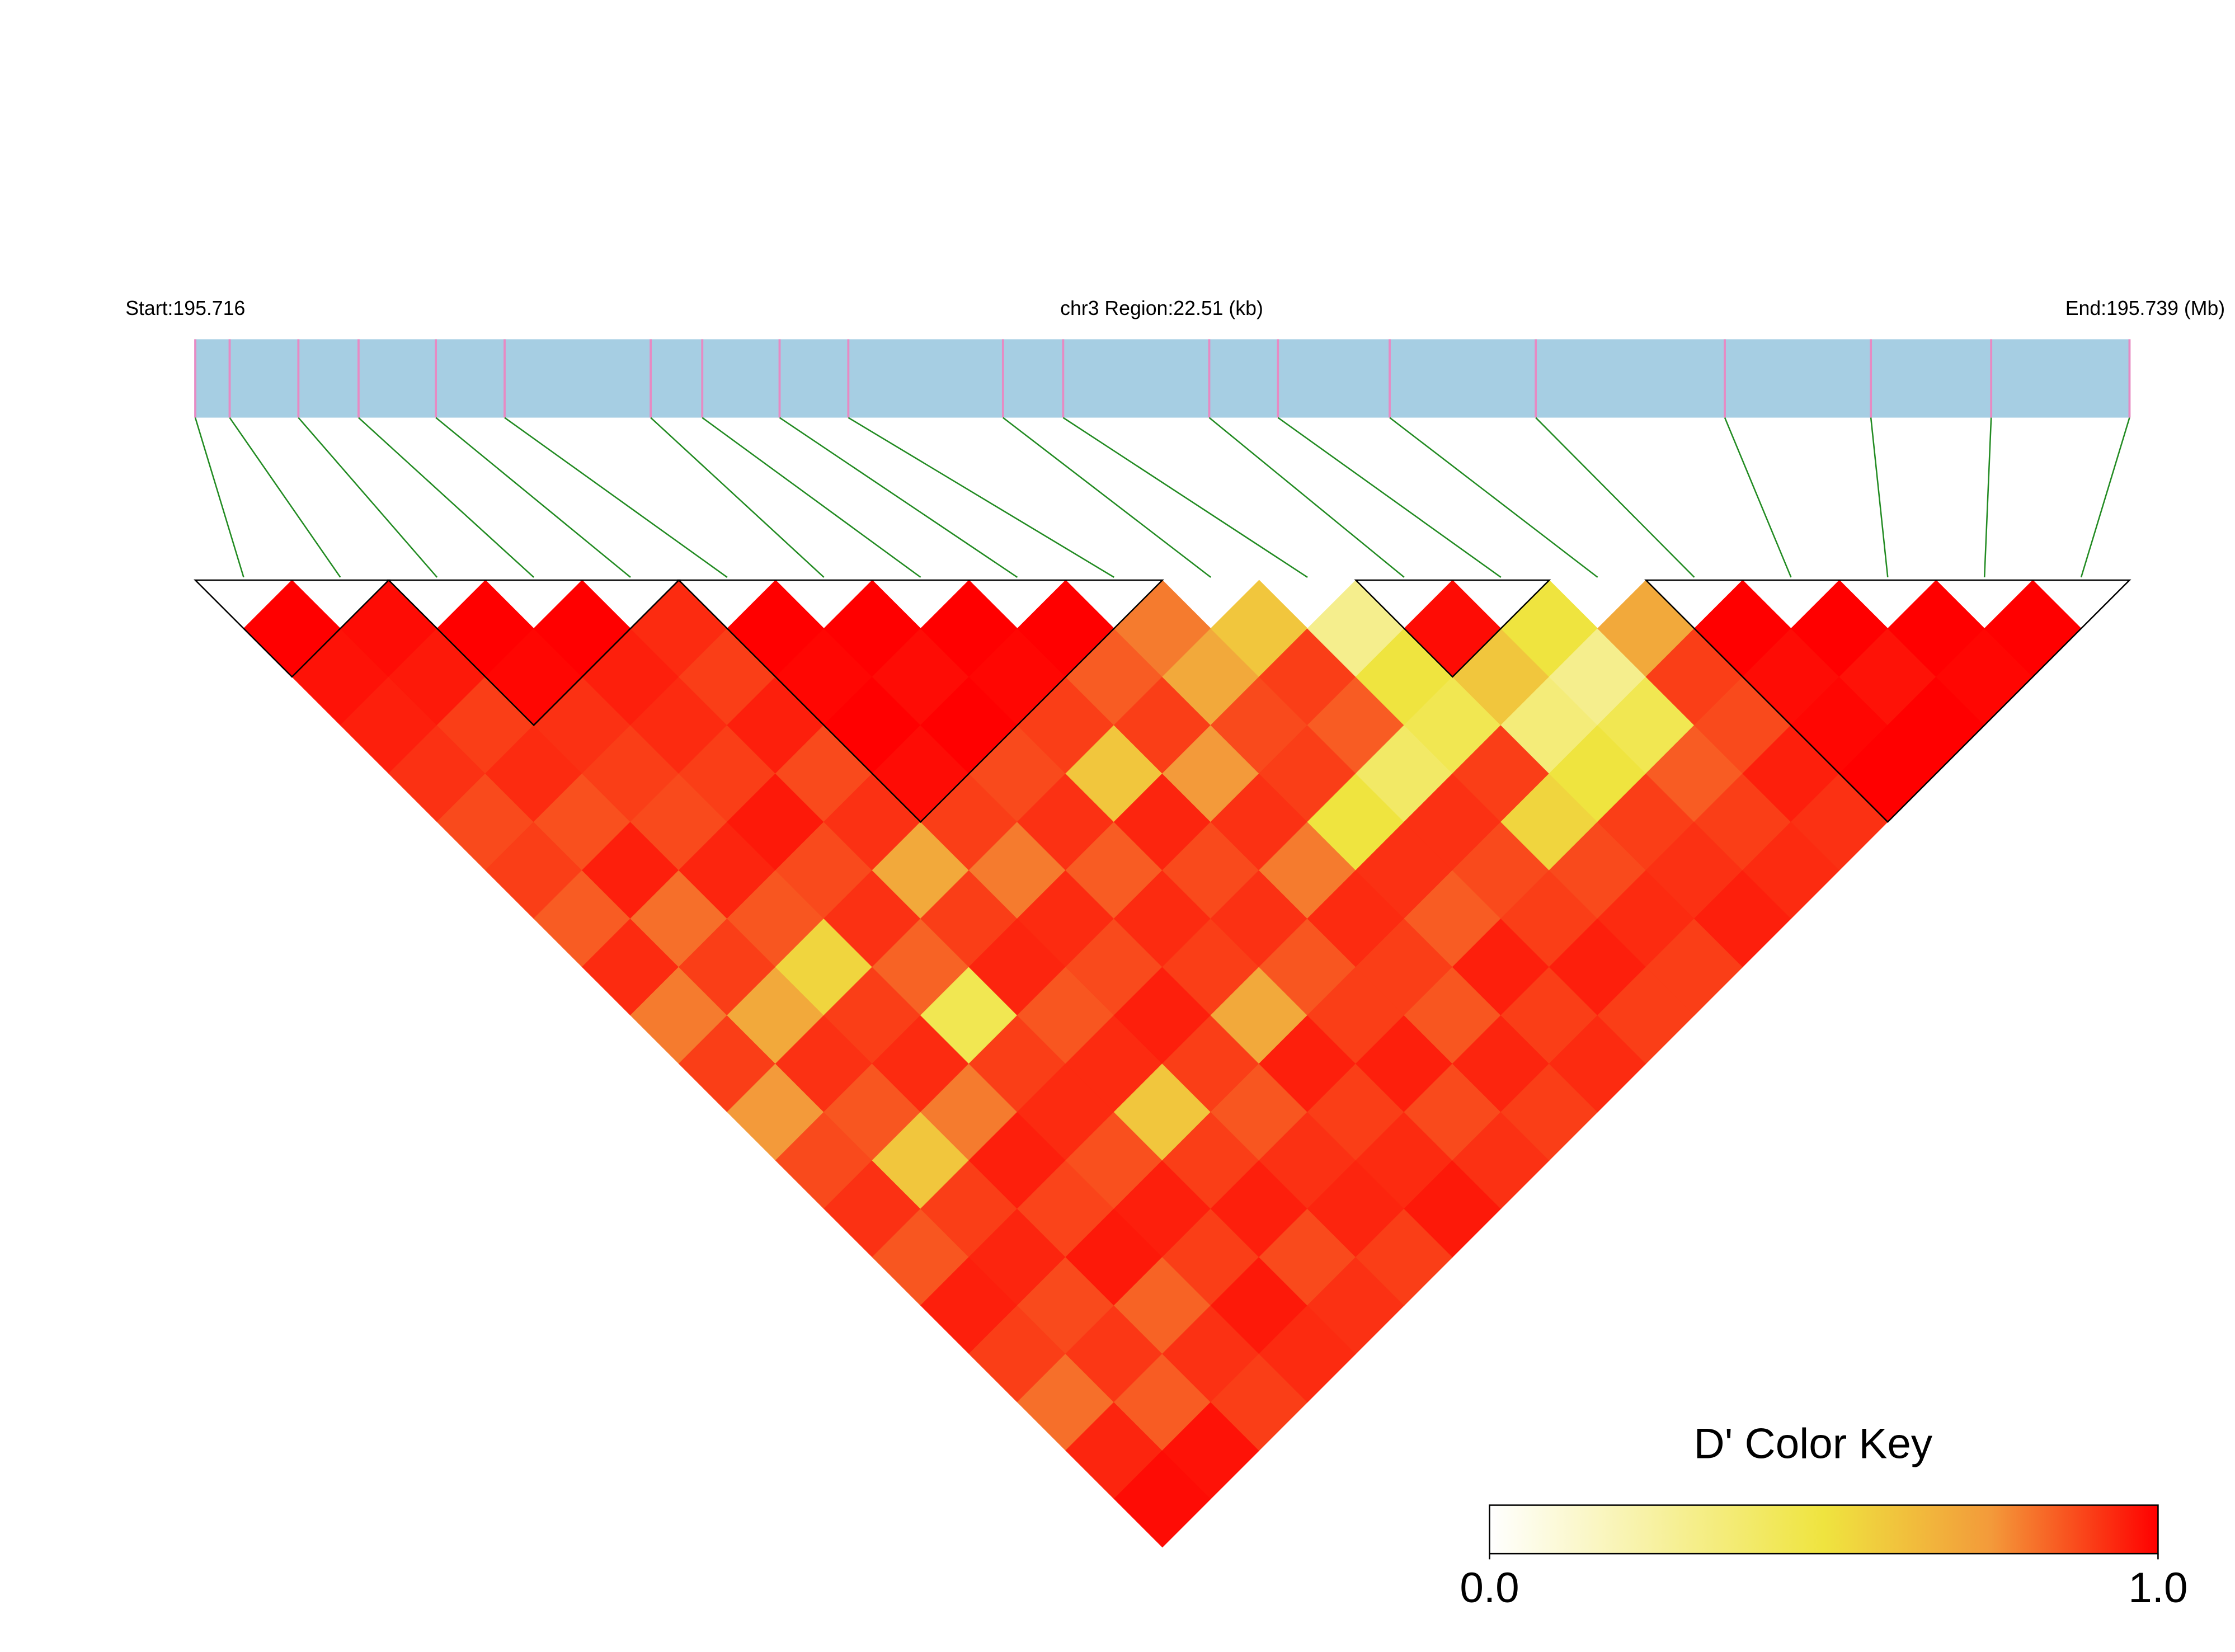  What do you see at coordinates (1824, 1529) in the screenshot?
I see `color-key` at bounding box center [1824, 1529].